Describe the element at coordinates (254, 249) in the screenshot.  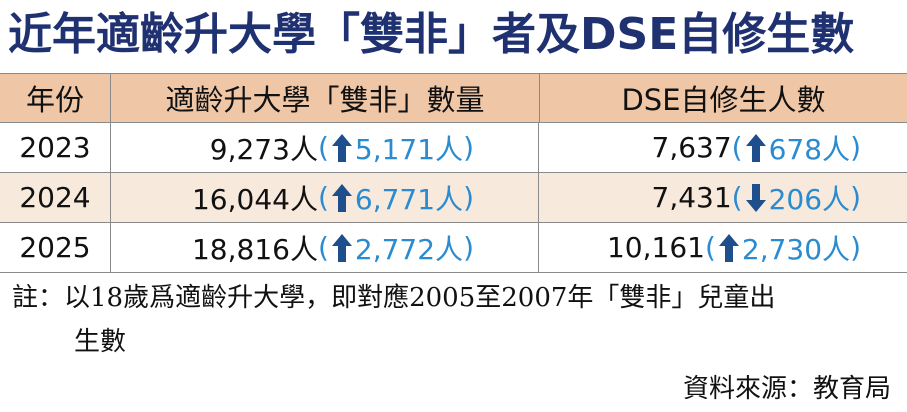
I see `count-value: 18,816人` at that location.